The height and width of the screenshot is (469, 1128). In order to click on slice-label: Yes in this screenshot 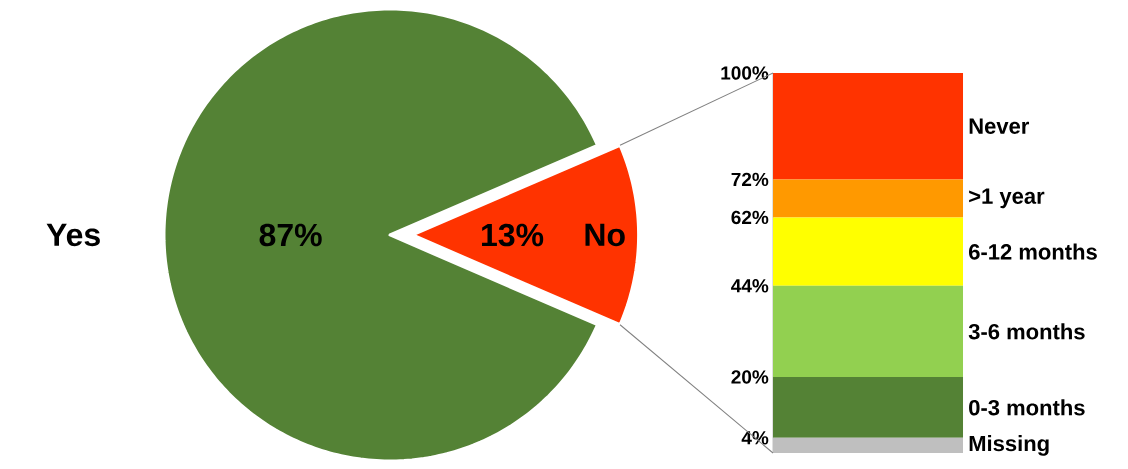, I will do `click(73, 235)`.